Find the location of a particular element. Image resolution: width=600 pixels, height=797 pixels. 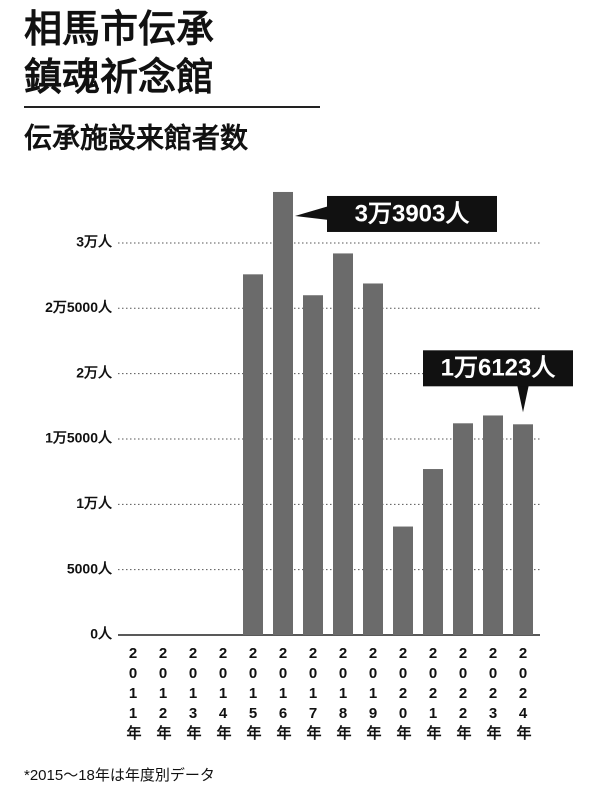

y-tick-label: 2万5000人 is located at coordinates (79, 307).